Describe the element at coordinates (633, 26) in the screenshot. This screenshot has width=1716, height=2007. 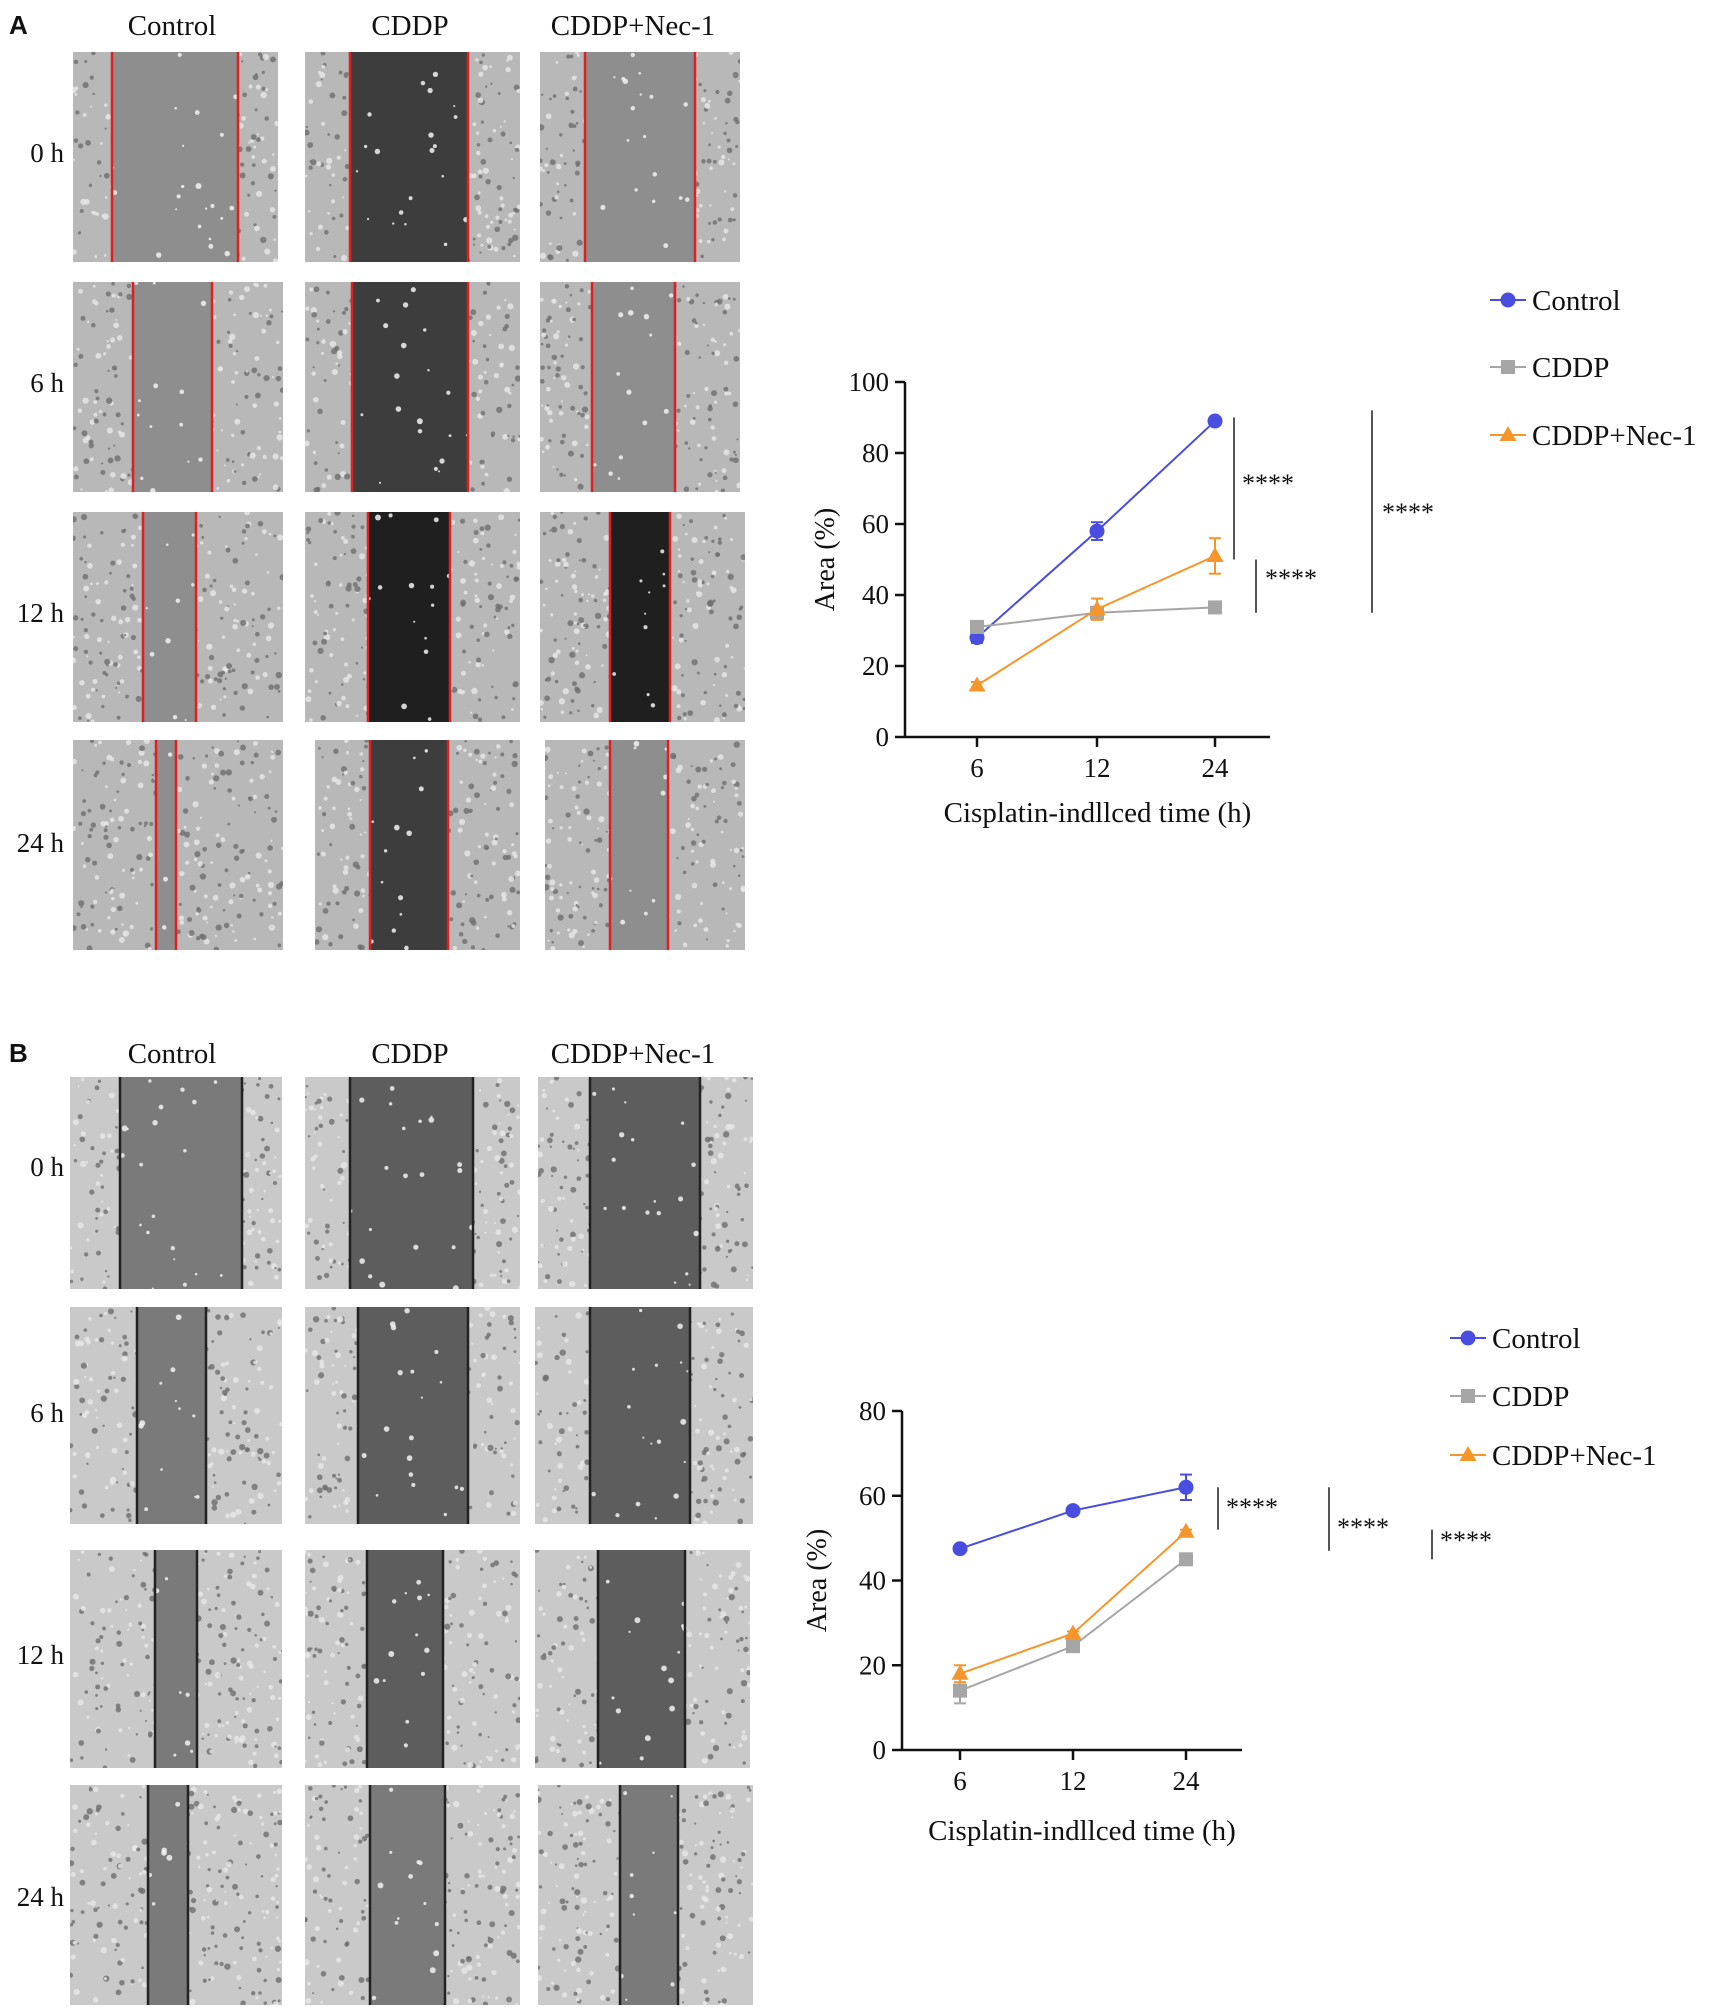
I see `panel-a-col-cddp-nec1: CDDP+Nec-1` at that location.